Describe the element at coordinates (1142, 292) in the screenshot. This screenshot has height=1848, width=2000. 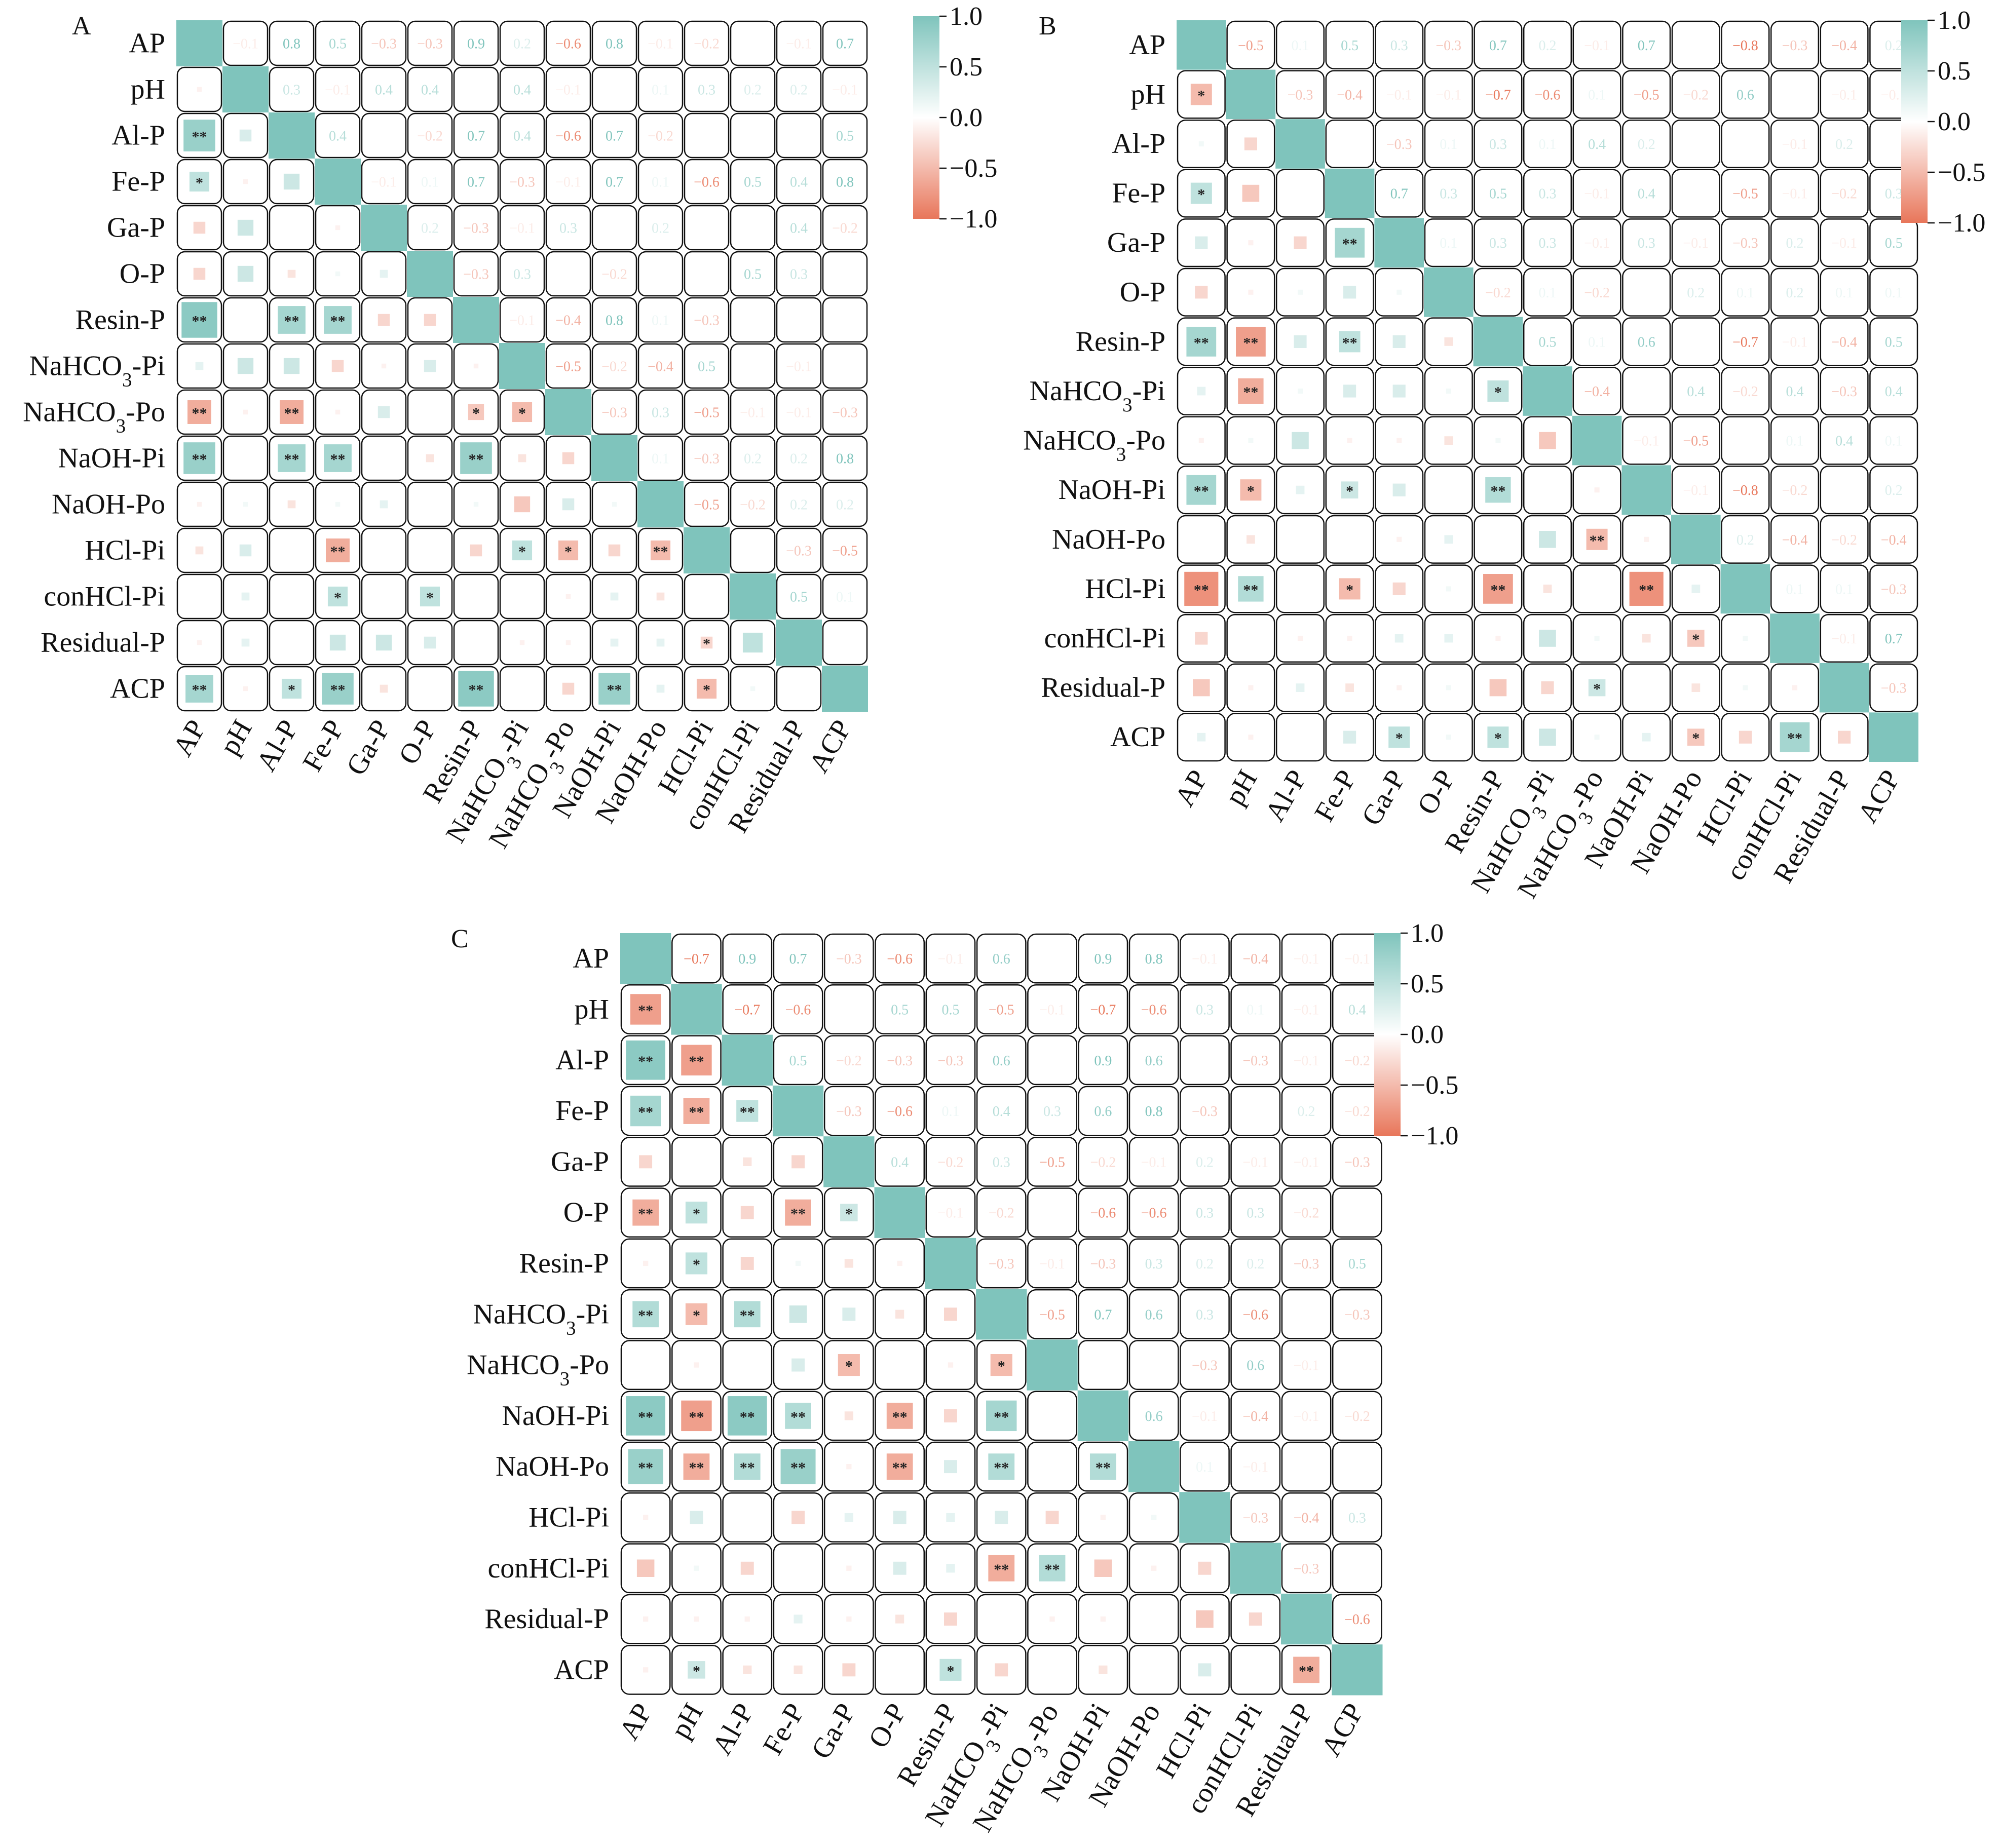
I see `row-label: O-P` at that location.